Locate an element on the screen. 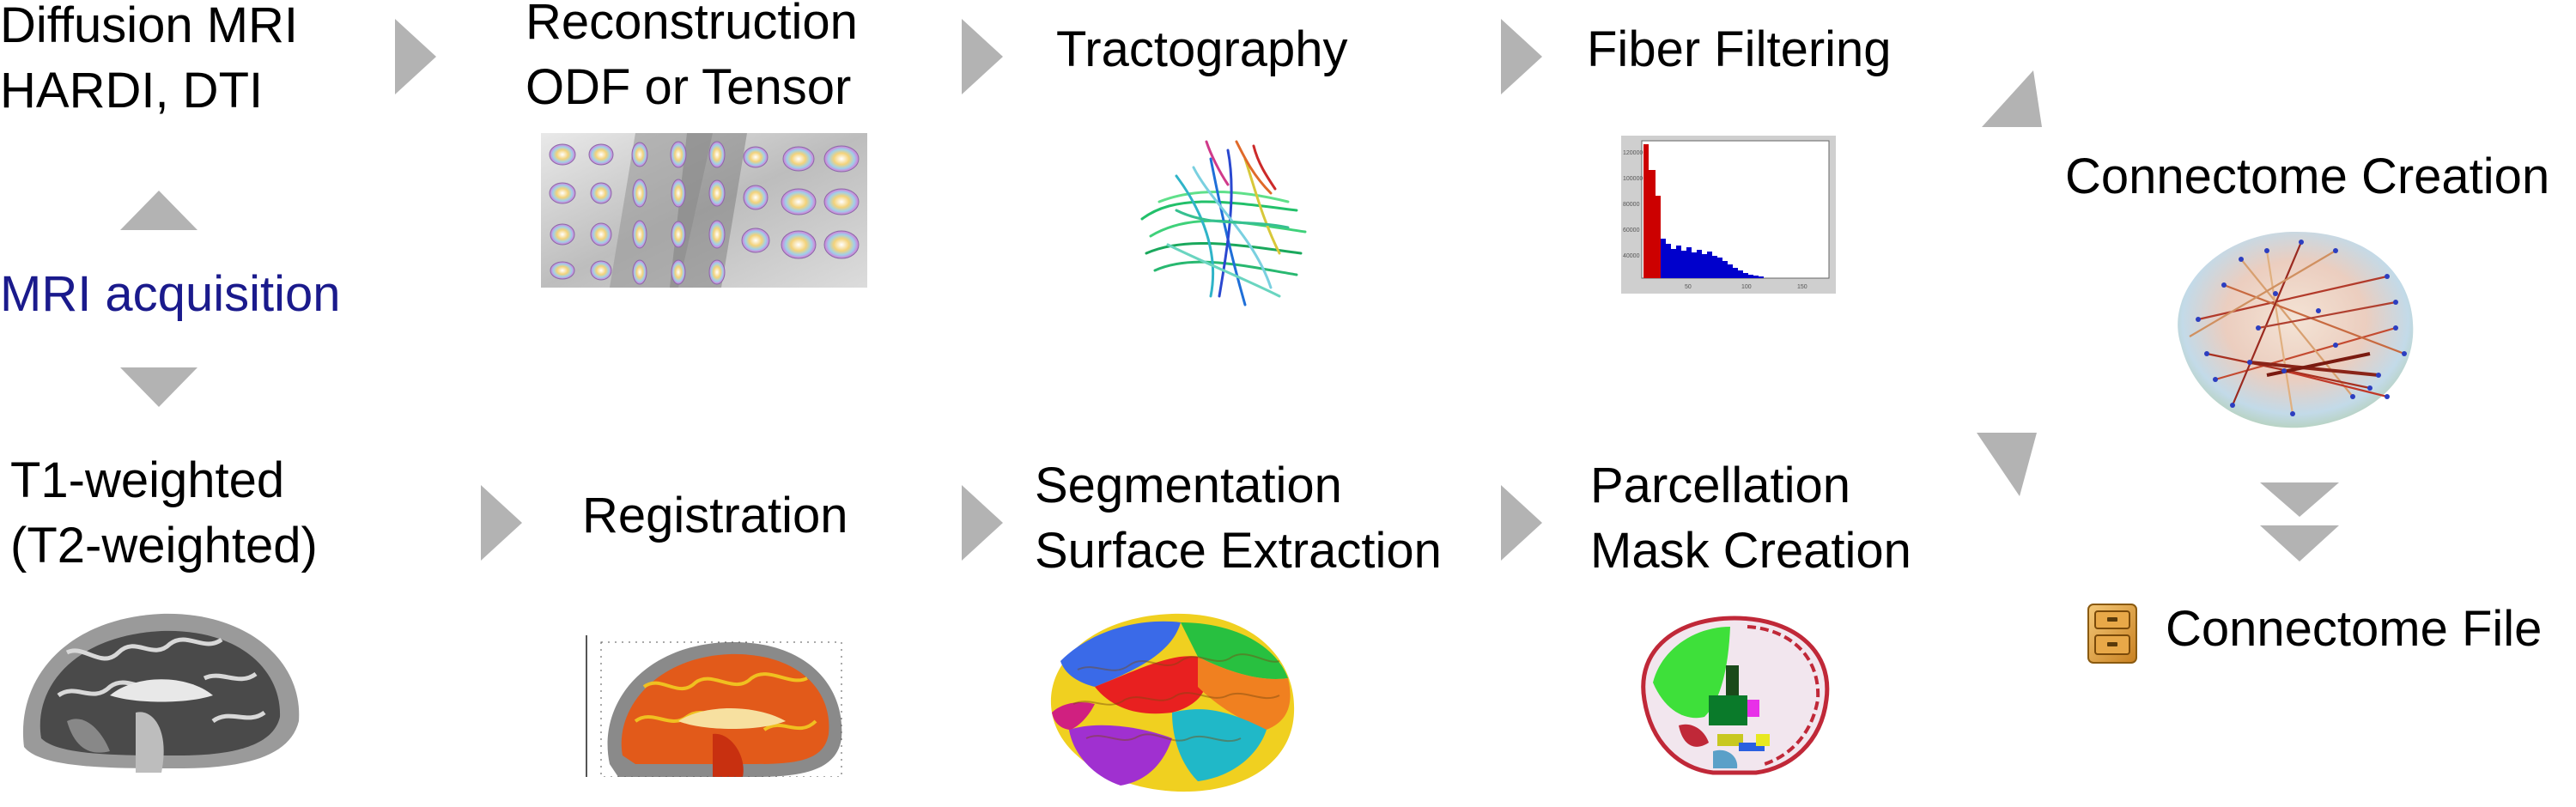  fiber-histogram-image: 120000 100000 80000 60000 40000 50 100 150 is located at coordinates (1729, 215).